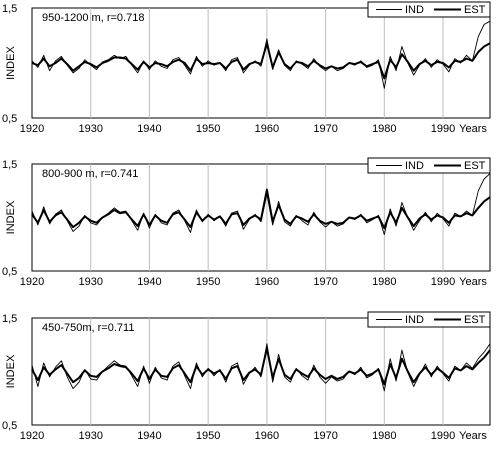  Describe the element at coordinates (93, 18) in the screenshot. I see `panel-title: 950-1200 m, r=0.718` at that location.